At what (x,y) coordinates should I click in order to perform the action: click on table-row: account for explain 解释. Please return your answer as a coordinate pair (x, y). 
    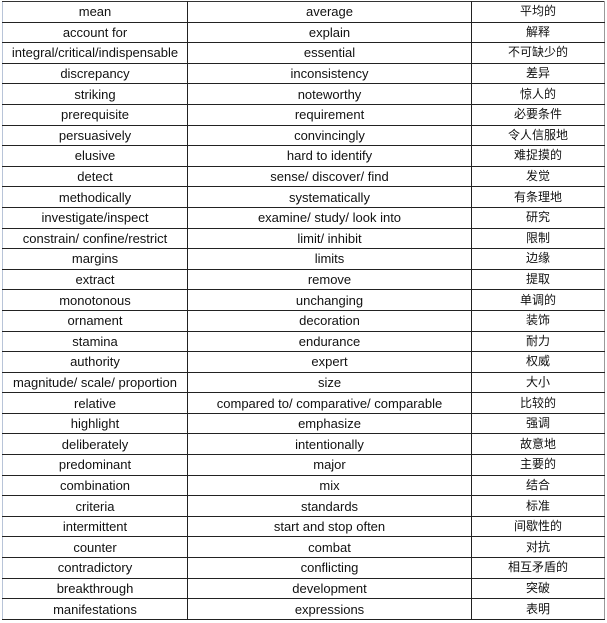
    Looking at the image, I should click on (303, 32).